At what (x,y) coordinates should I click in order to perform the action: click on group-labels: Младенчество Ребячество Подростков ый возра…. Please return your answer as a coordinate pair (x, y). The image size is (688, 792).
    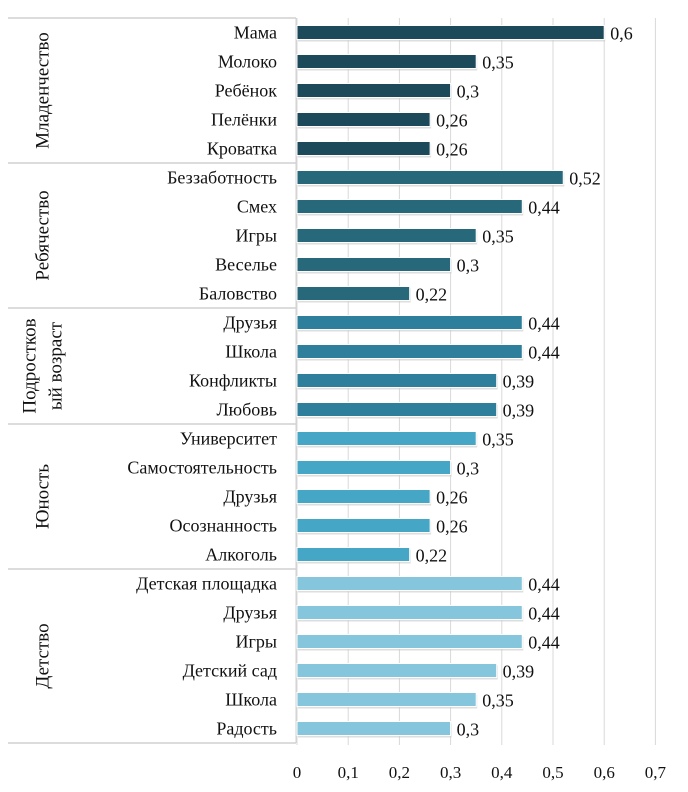
    Looking at the image, I should click on (42, 360).